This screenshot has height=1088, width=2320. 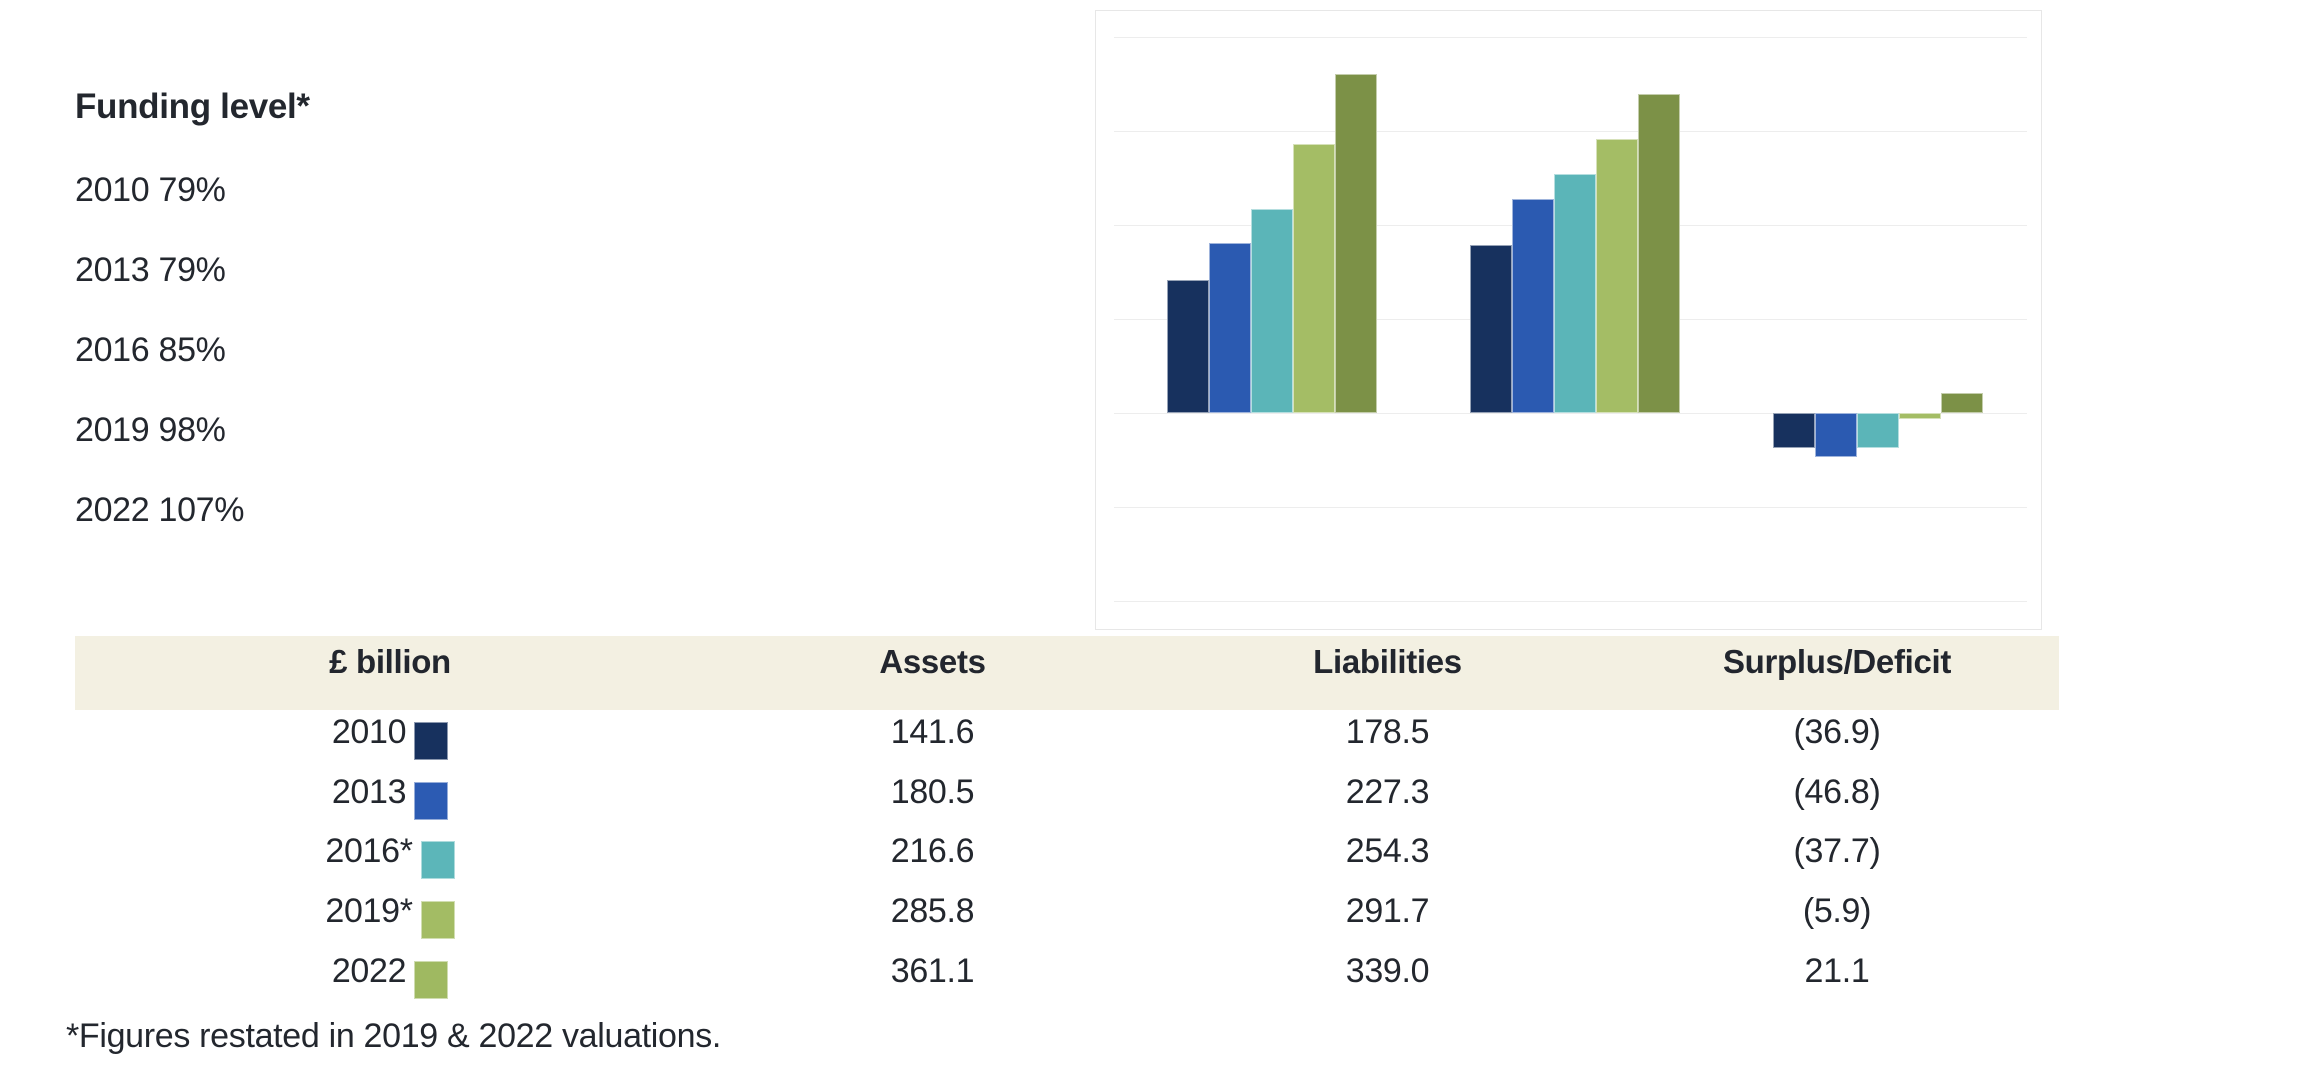 What do you see at coordinates (1067, 732) in the screenshot?
I see `table-row: 2010 141.6 178.5 (36.9)` at bounding box center [1067, 732].